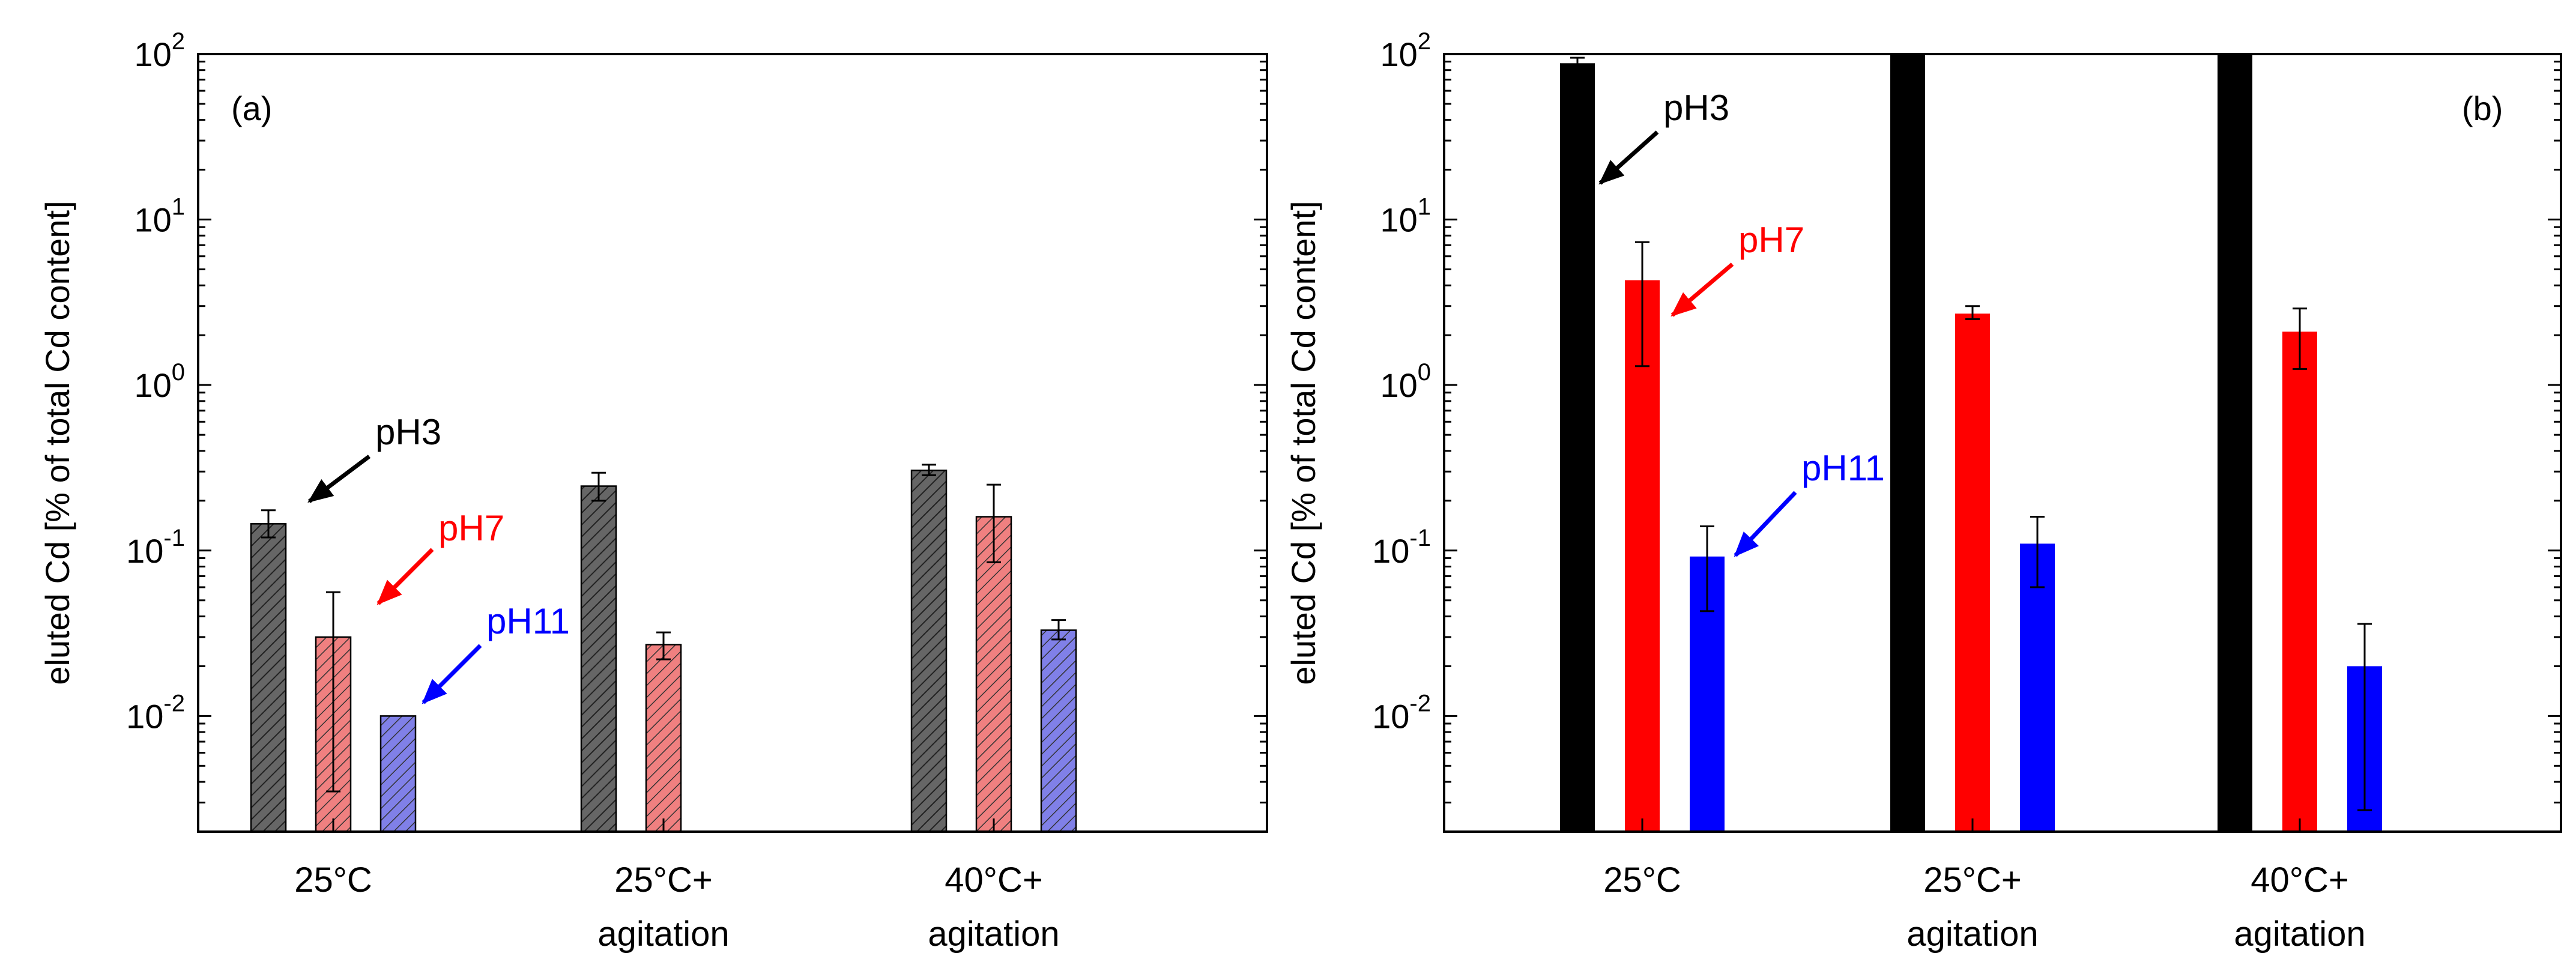 Image resolution: width=2576 pixels, height=980 pixels. What do you see at coordinates (251, 108) in the screenshot?
I see `panel-label: (a)` at bounding box center [251, 108].